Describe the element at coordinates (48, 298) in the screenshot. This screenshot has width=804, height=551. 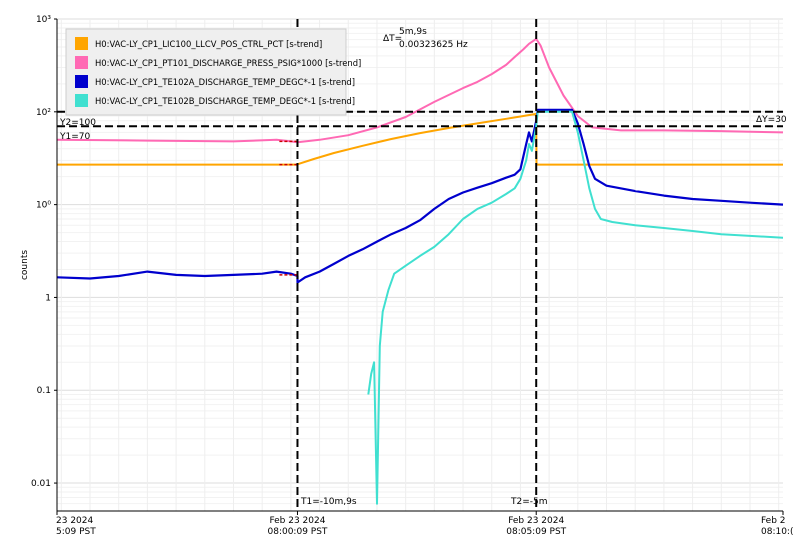
I see `y-tick-label: 1` at that location.